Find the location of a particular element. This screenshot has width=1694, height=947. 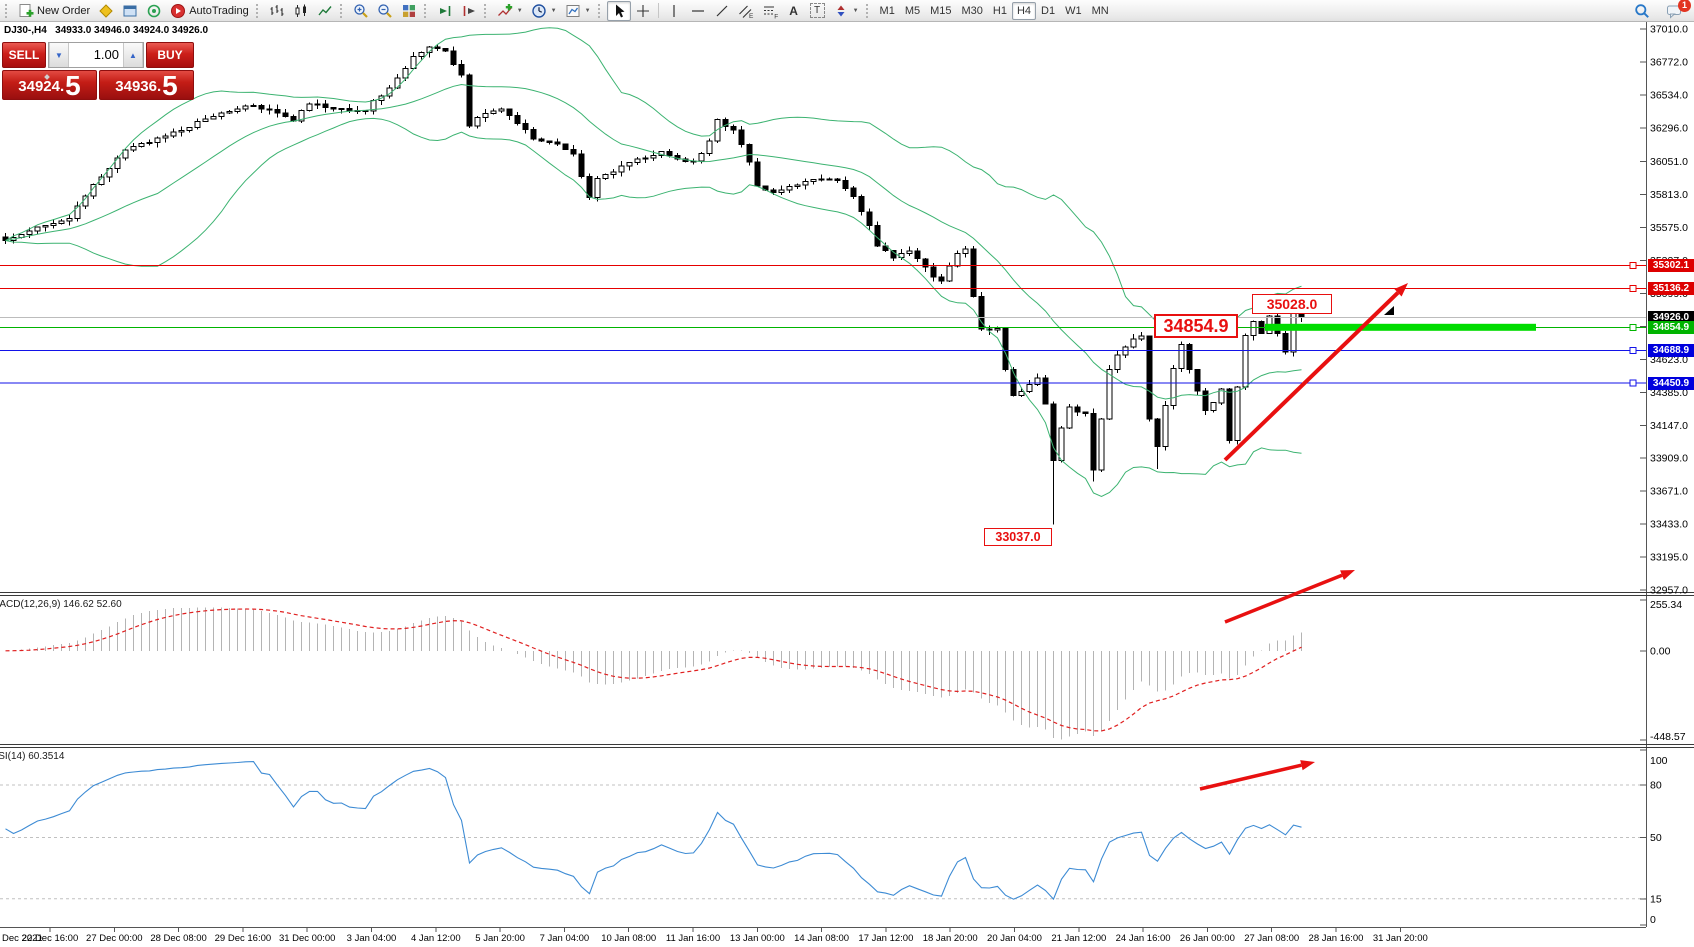

chart-shift-button is located at coordinates (469, 11).